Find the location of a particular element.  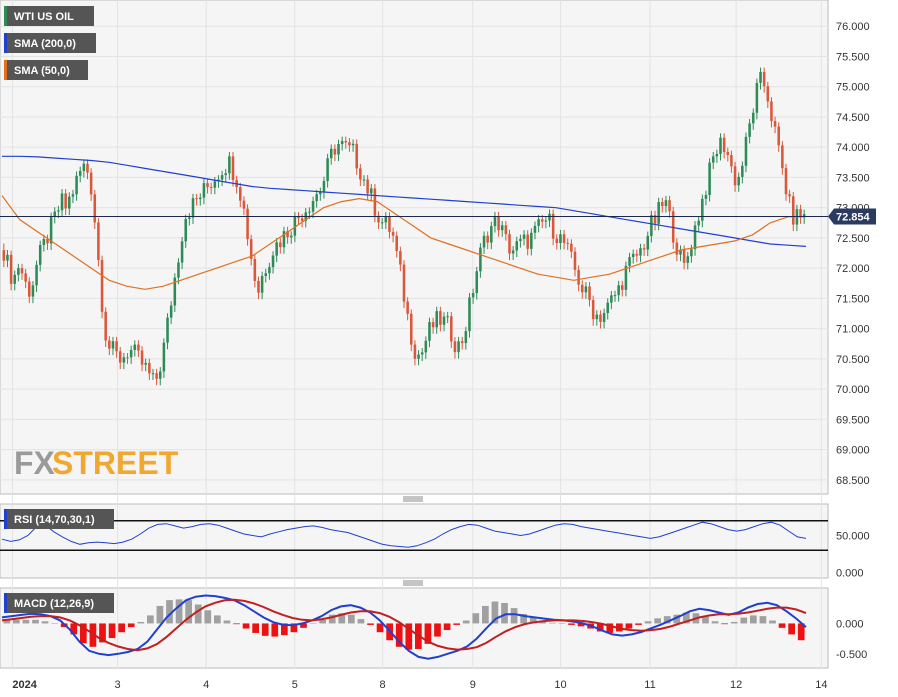

y-tick-label: 75.000 is located at coordinates (853, 88).